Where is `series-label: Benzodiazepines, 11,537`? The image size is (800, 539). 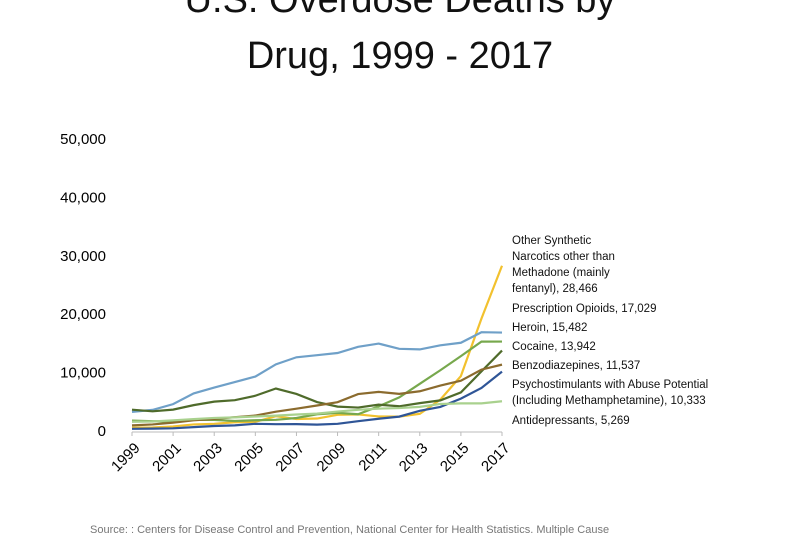
series-label: Benzodiazepines, 11,537 is located at coordinates (576, 366).